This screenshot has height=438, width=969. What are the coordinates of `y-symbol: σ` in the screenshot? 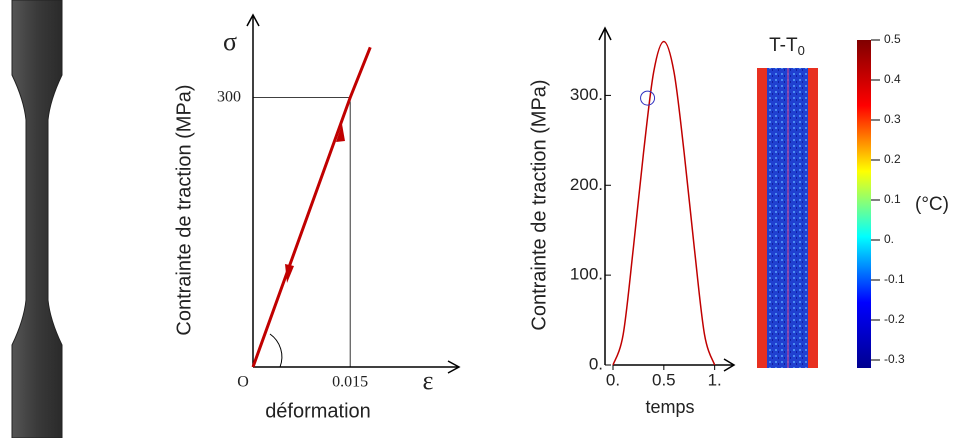 It's located at (230, 41).